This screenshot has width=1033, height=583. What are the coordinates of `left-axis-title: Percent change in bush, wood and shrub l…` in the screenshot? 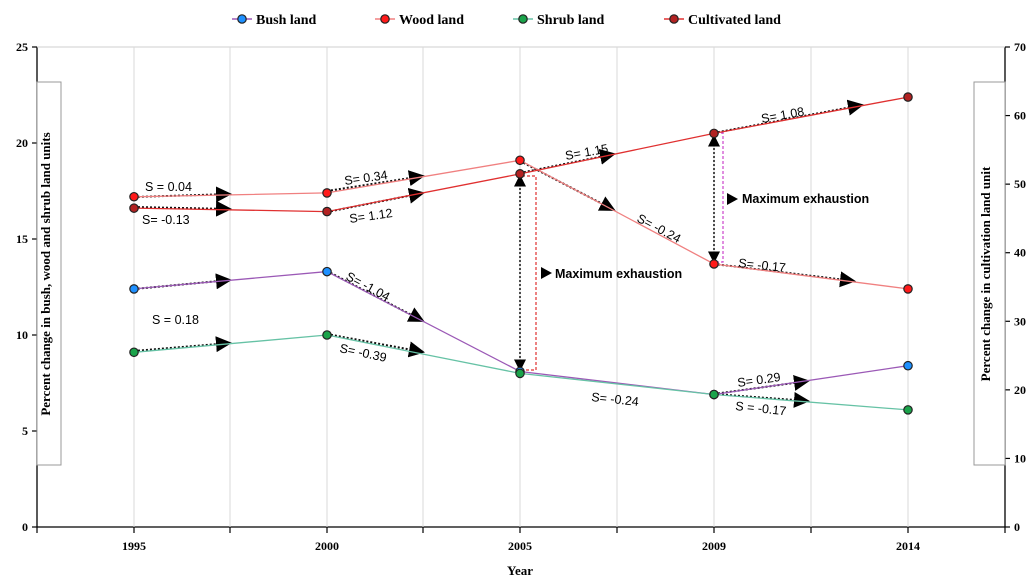 It's located at (45, 273).